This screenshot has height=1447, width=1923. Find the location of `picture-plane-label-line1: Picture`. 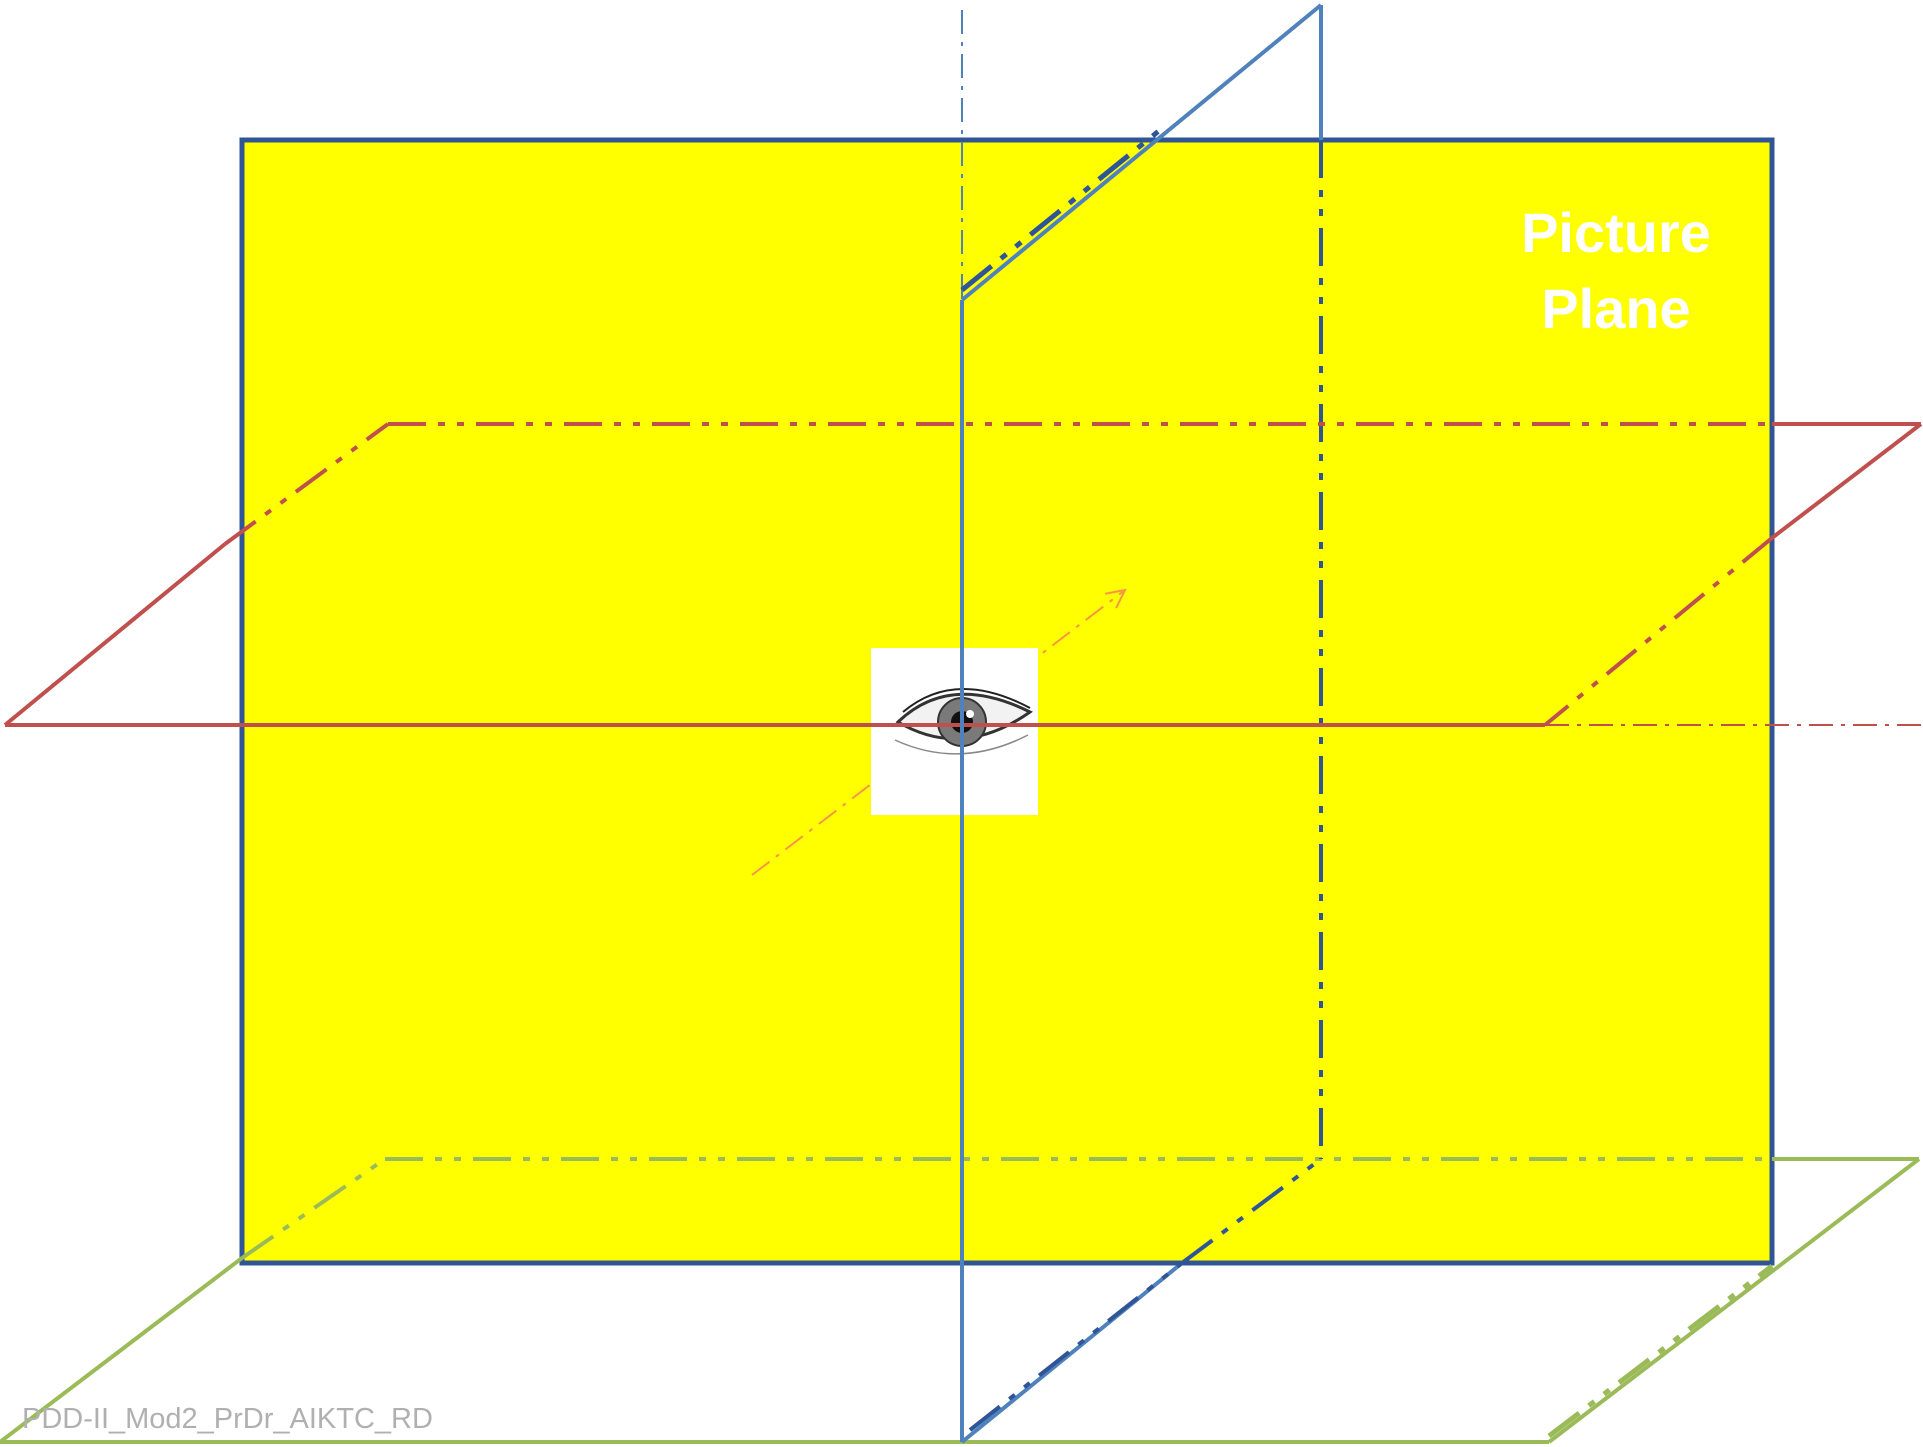

picture-plane-label-line1: Picture is located at coordinates (1616, 232).